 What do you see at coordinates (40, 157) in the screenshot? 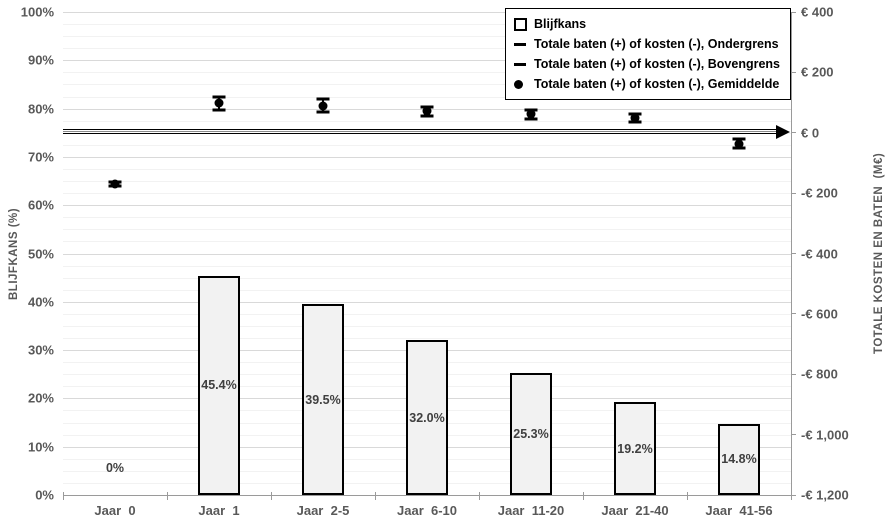
I see `left-axis-tick-label: 70%` at bounding box center [40, 157].